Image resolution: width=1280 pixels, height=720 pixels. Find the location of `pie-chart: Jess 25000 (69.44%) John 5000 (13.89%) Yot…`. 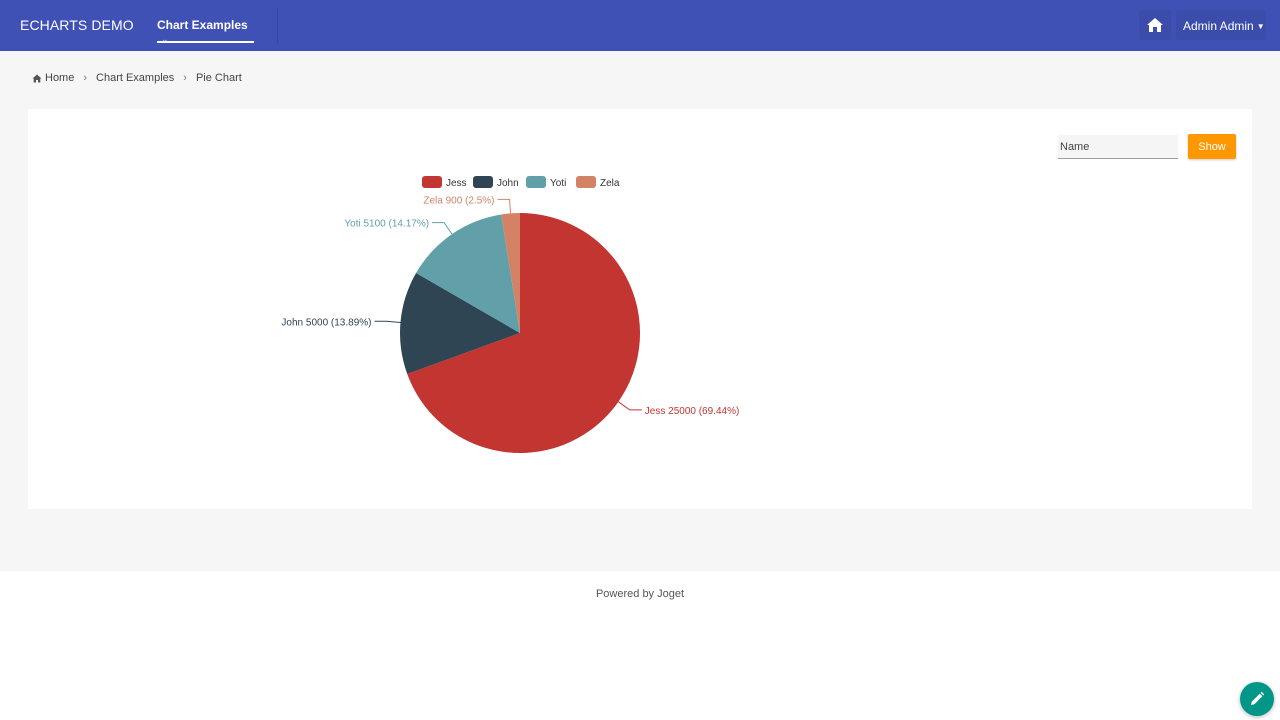

pie-chart: Jess 25000 (69.44%) John 5000 (13.89%) Yot… is located at coordinates (510, 314).